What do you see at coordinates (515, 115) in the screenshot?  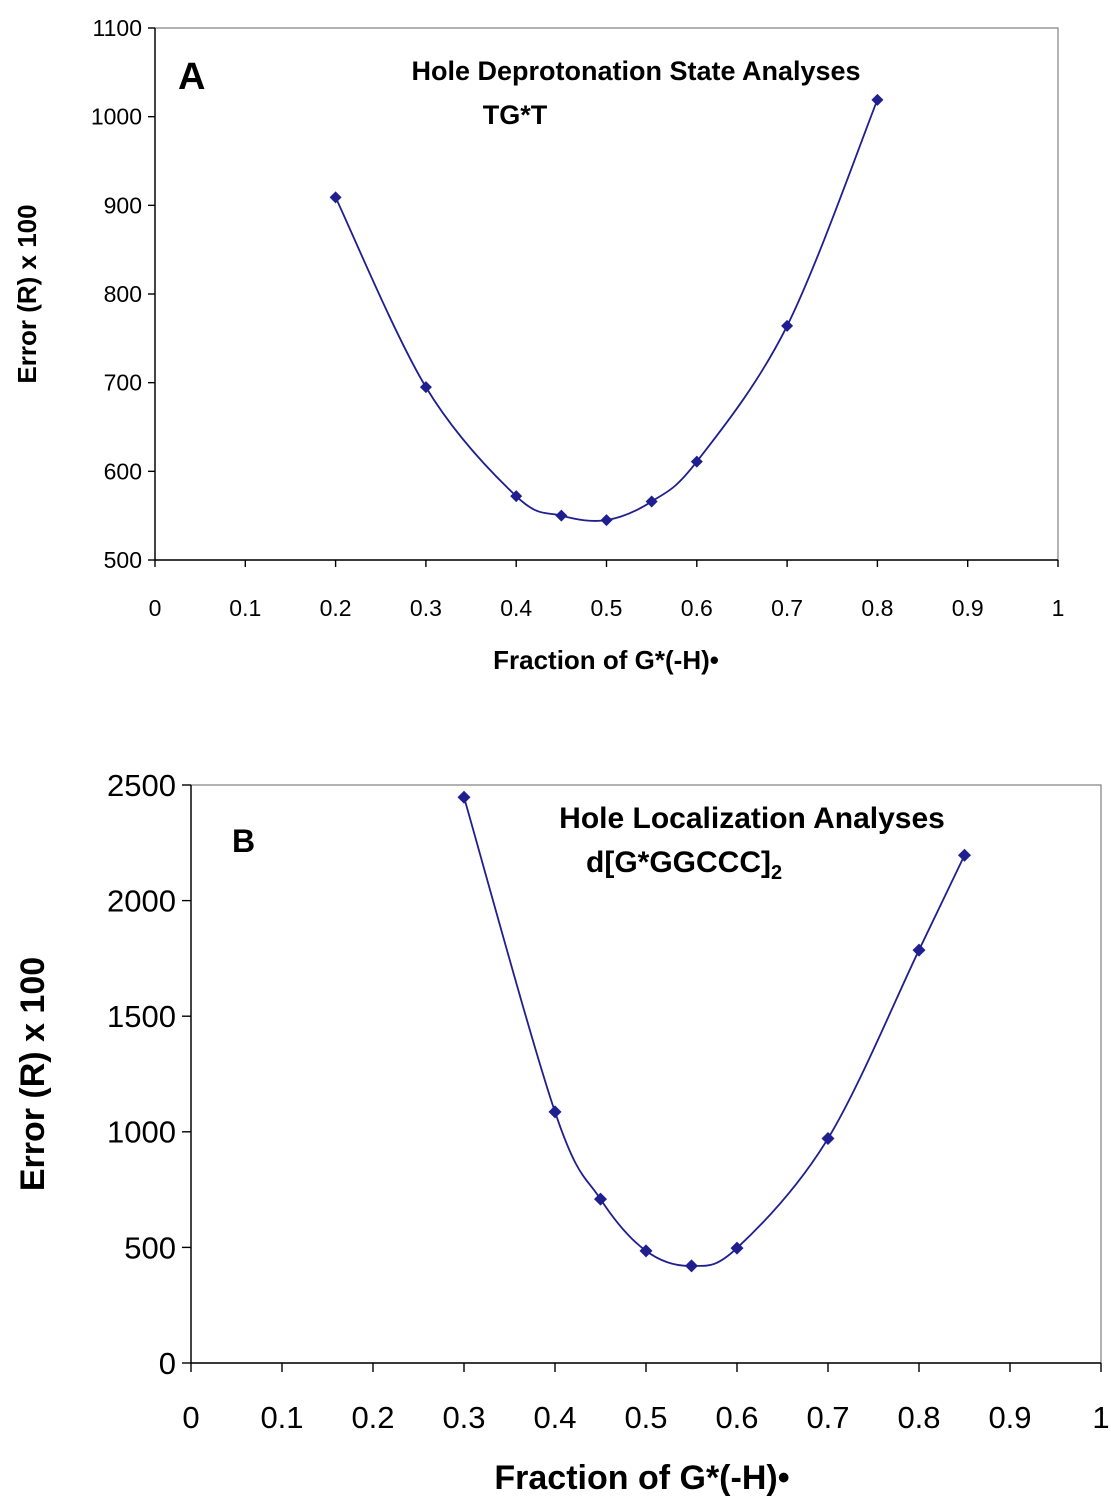 I see `chart-subtitle: TG*T` at bounding box center [515, 115].